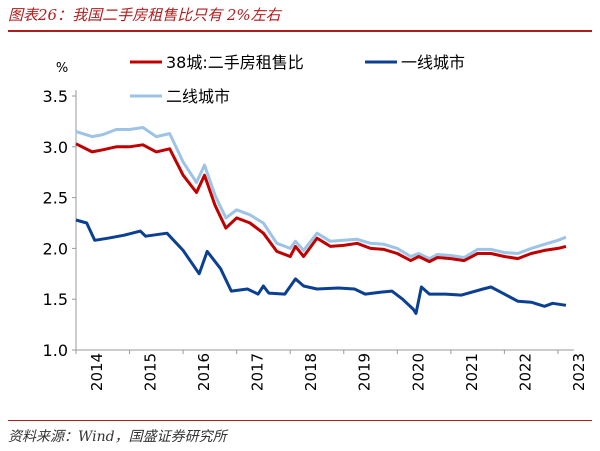 Image resolution: width=600 pixels, height=451 pixels. What do you see at coordinates (62, 68) in the screenshot?
I see `y-axis-unit: %` at bounding box center [62, 68].